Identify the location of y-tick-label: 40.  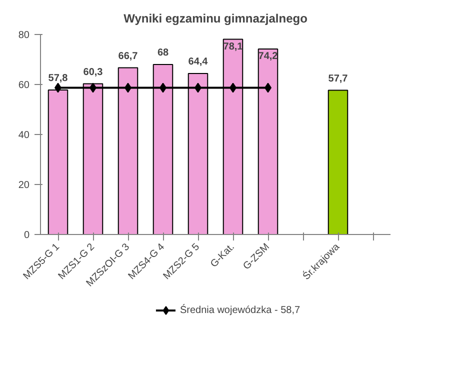
(24, 135).